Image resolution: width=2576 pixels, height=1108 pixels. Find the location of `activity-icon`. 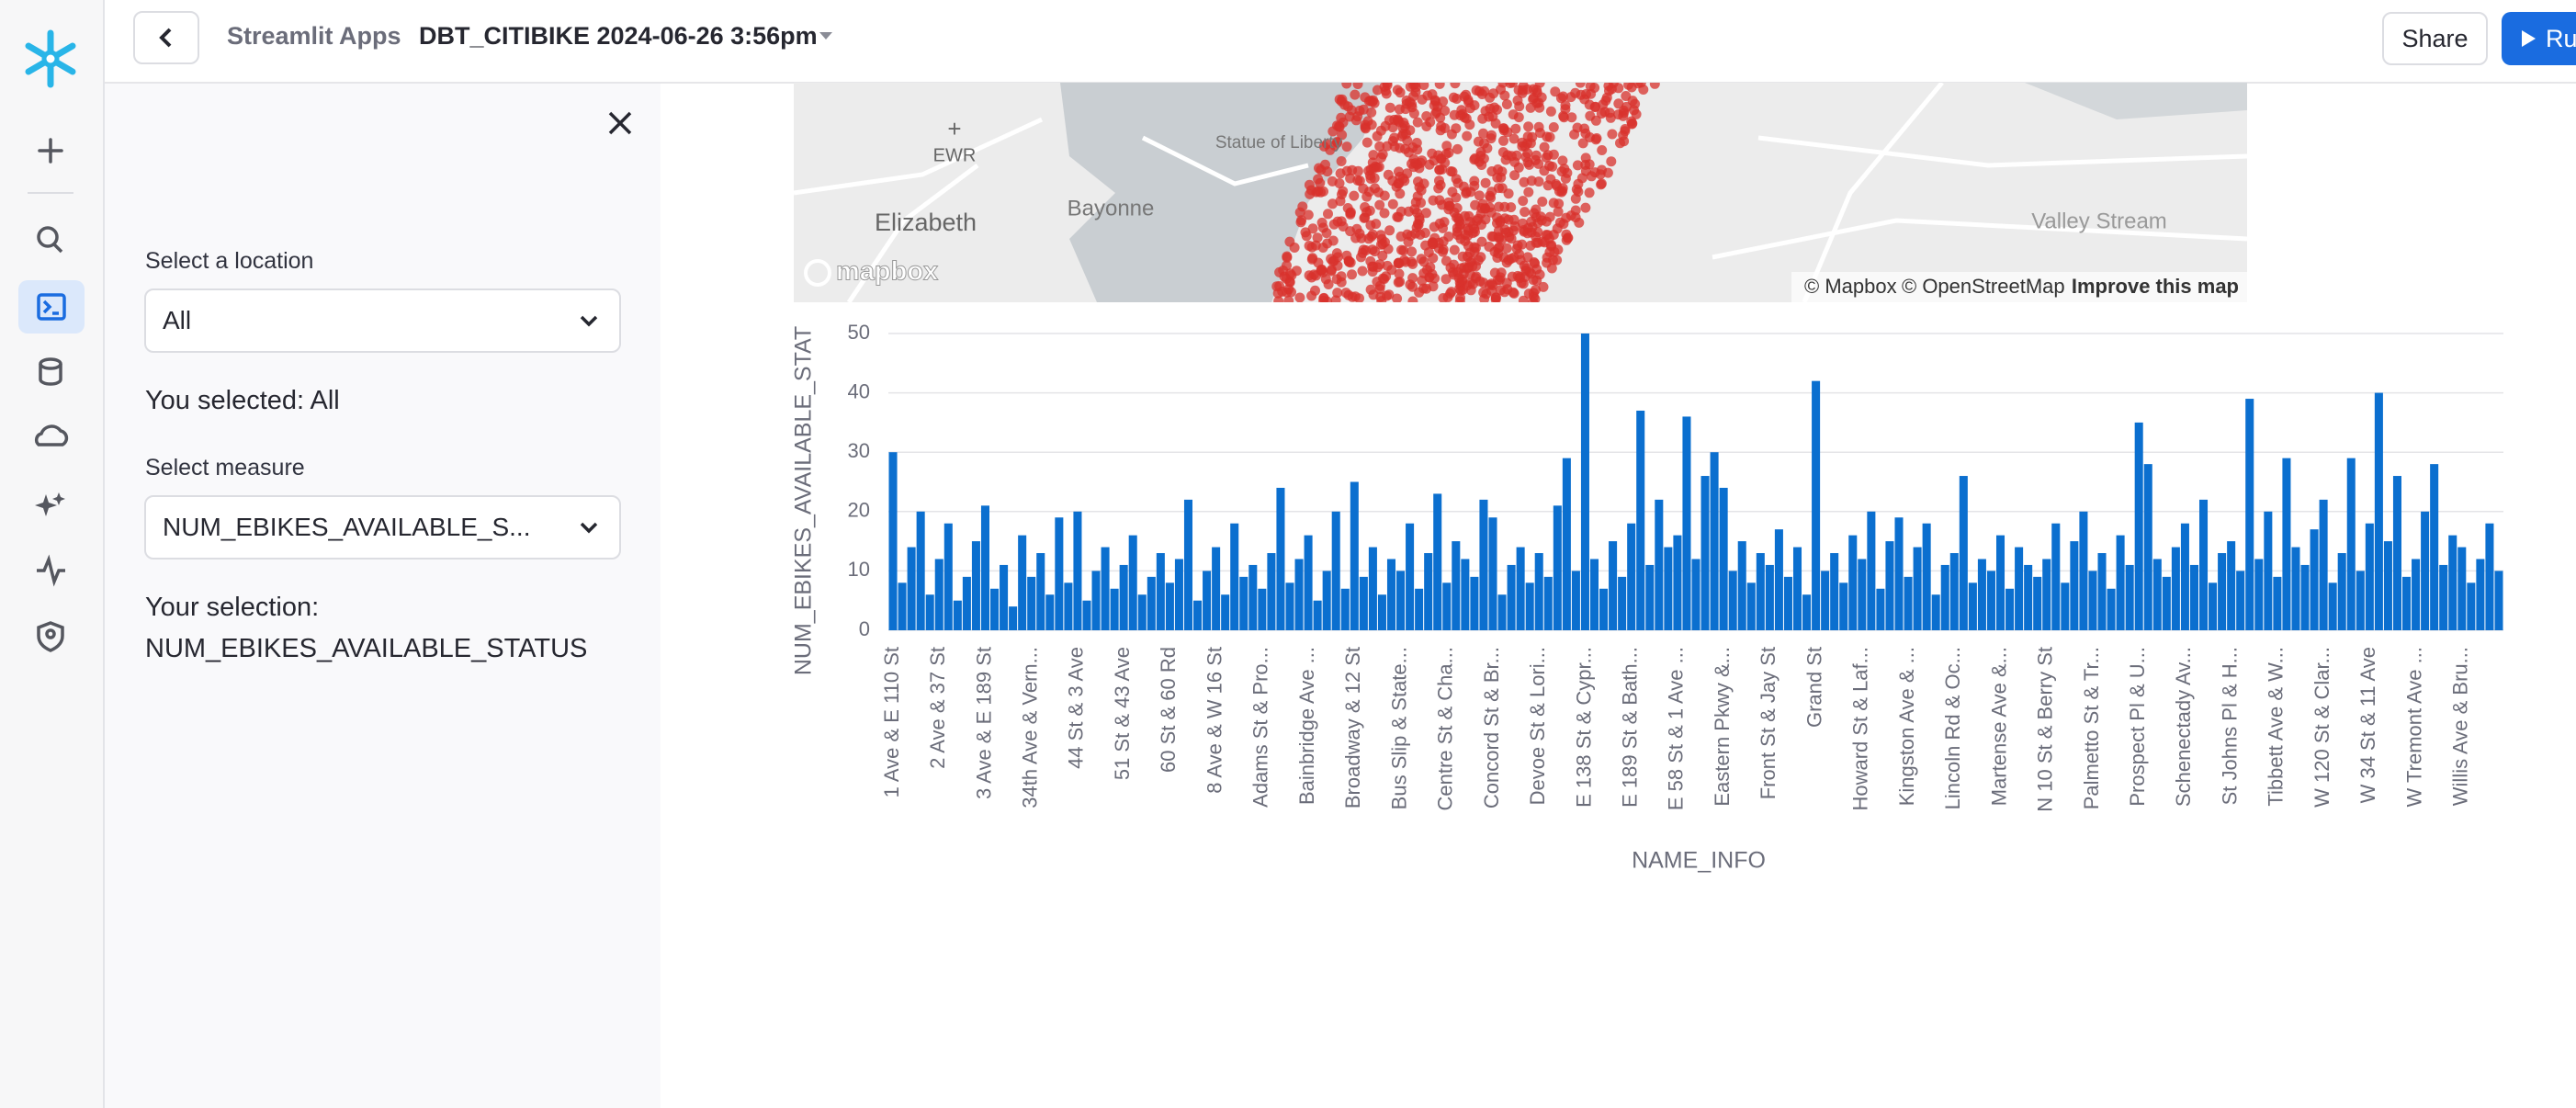

activity-icon is located at coordinates (51, 570).